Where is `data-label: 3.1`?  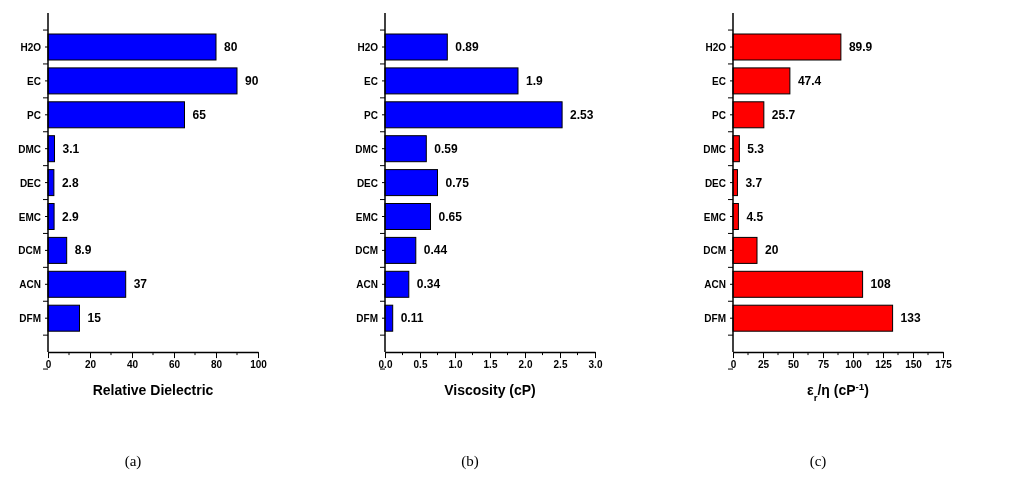 data-label: 3.1 is located at coordinates (71, 148).